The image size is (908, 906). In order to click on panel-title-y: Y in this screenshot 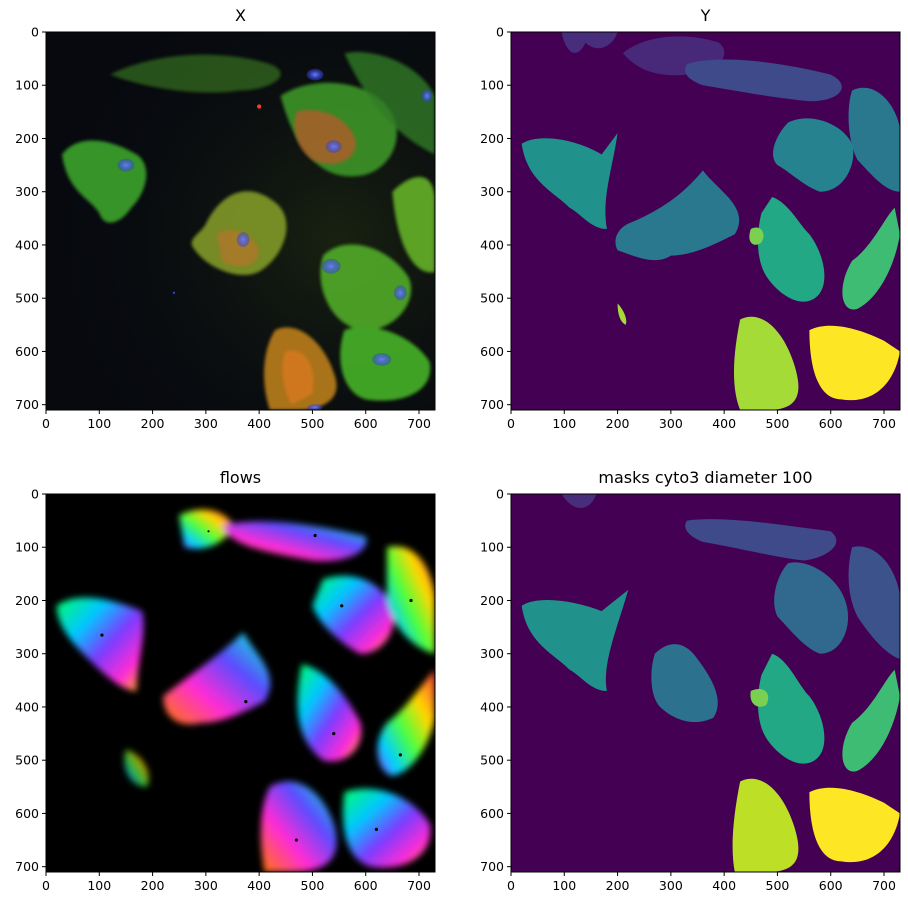, I will do `click(705, 15)`.